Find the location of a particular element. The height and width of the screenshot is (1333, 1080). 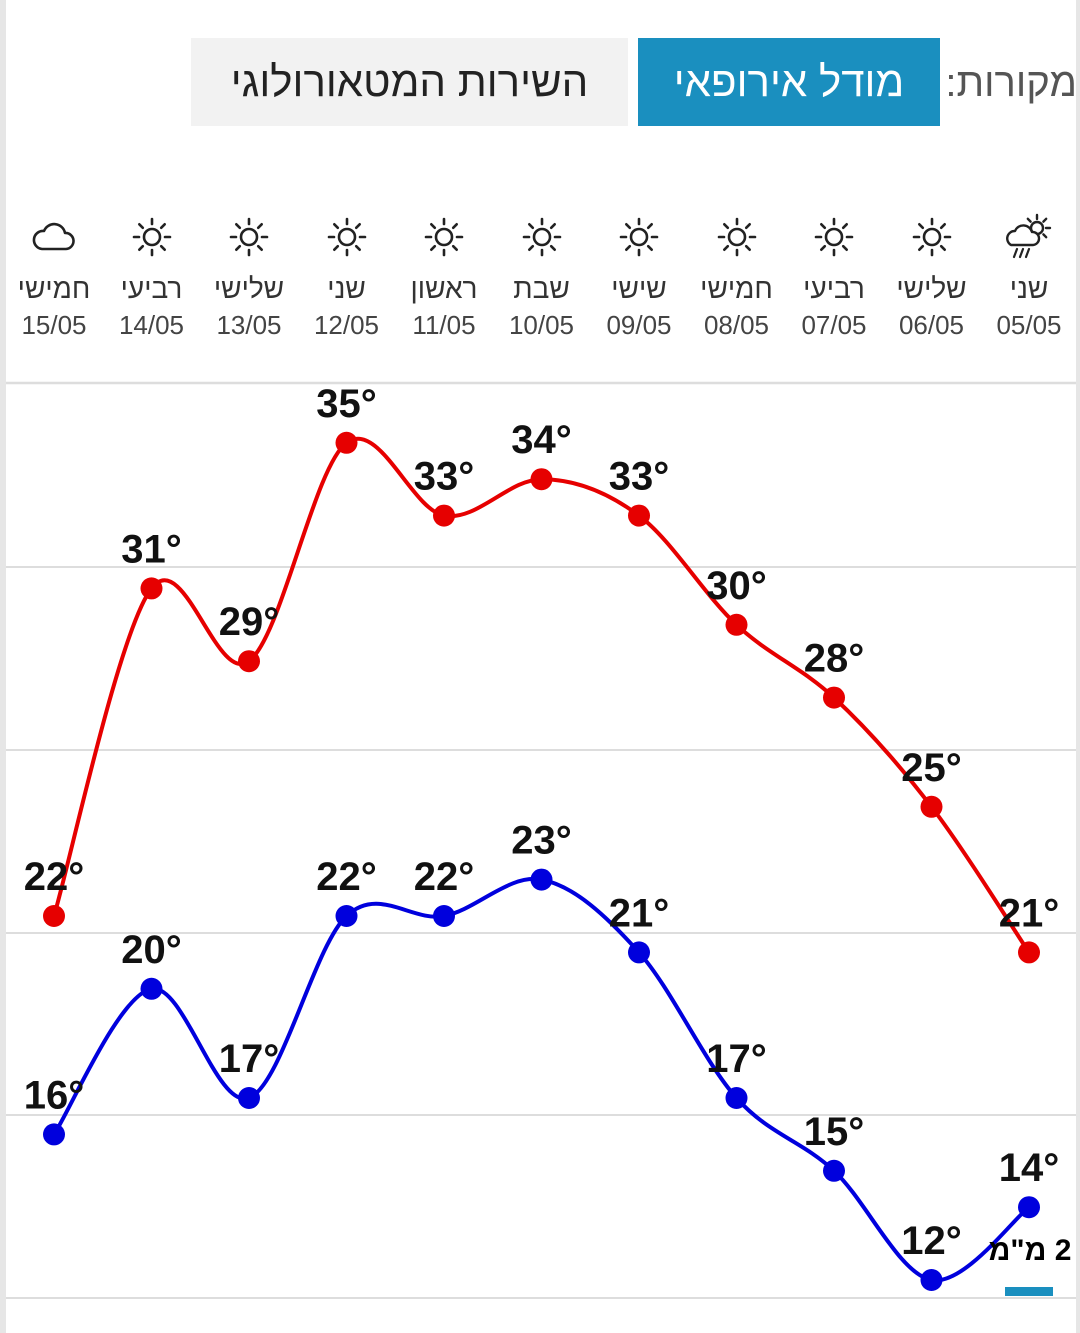

day-column: רביעי 07/05 is located at coordinates (834, 274).